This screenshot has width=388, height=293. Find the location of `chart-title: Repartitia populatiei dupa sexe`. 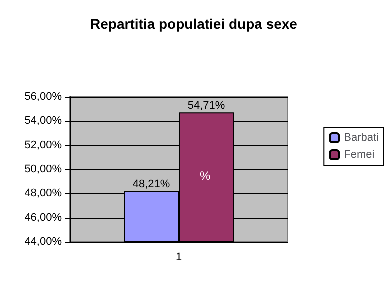

chart-title: Repartitia populatiei dupa sexe is located at coordinates (194, 24).